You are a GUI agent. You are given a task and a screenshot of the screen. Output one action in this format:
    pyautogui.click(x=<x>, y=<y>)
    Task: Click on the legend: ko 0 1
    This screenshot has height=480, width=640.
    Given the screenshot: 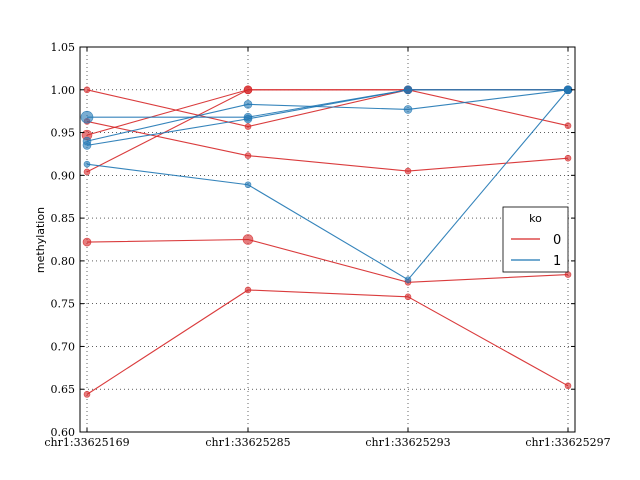 What is the action you would take?
    pyautogui.click(x=535, y=239)
    